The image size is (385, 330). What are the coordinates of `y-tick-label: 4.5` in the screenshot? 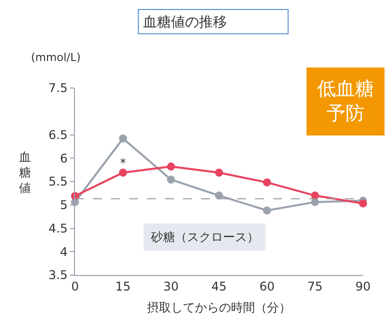 It's located at (58, 228).